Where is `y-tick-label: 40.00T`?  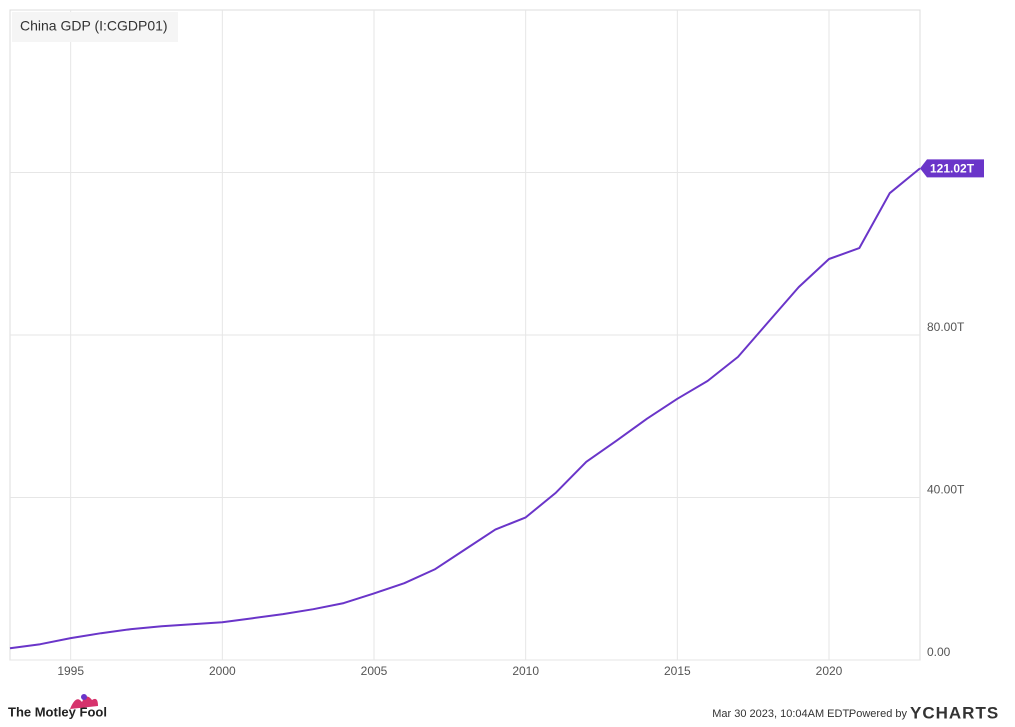
y-tick-label: 40.00T is located at coordinates (946, 490).